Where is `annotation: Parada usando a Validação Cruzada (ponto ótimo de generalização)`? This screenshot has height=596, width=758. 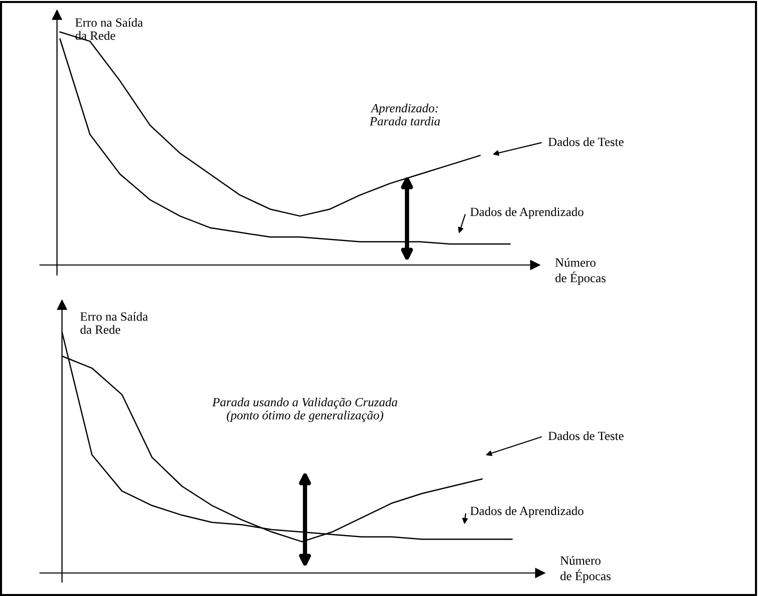 annotation: Parada usando a Validação Cruzada (ponto ótimo de generalização) is located at coordinates (305, 410).